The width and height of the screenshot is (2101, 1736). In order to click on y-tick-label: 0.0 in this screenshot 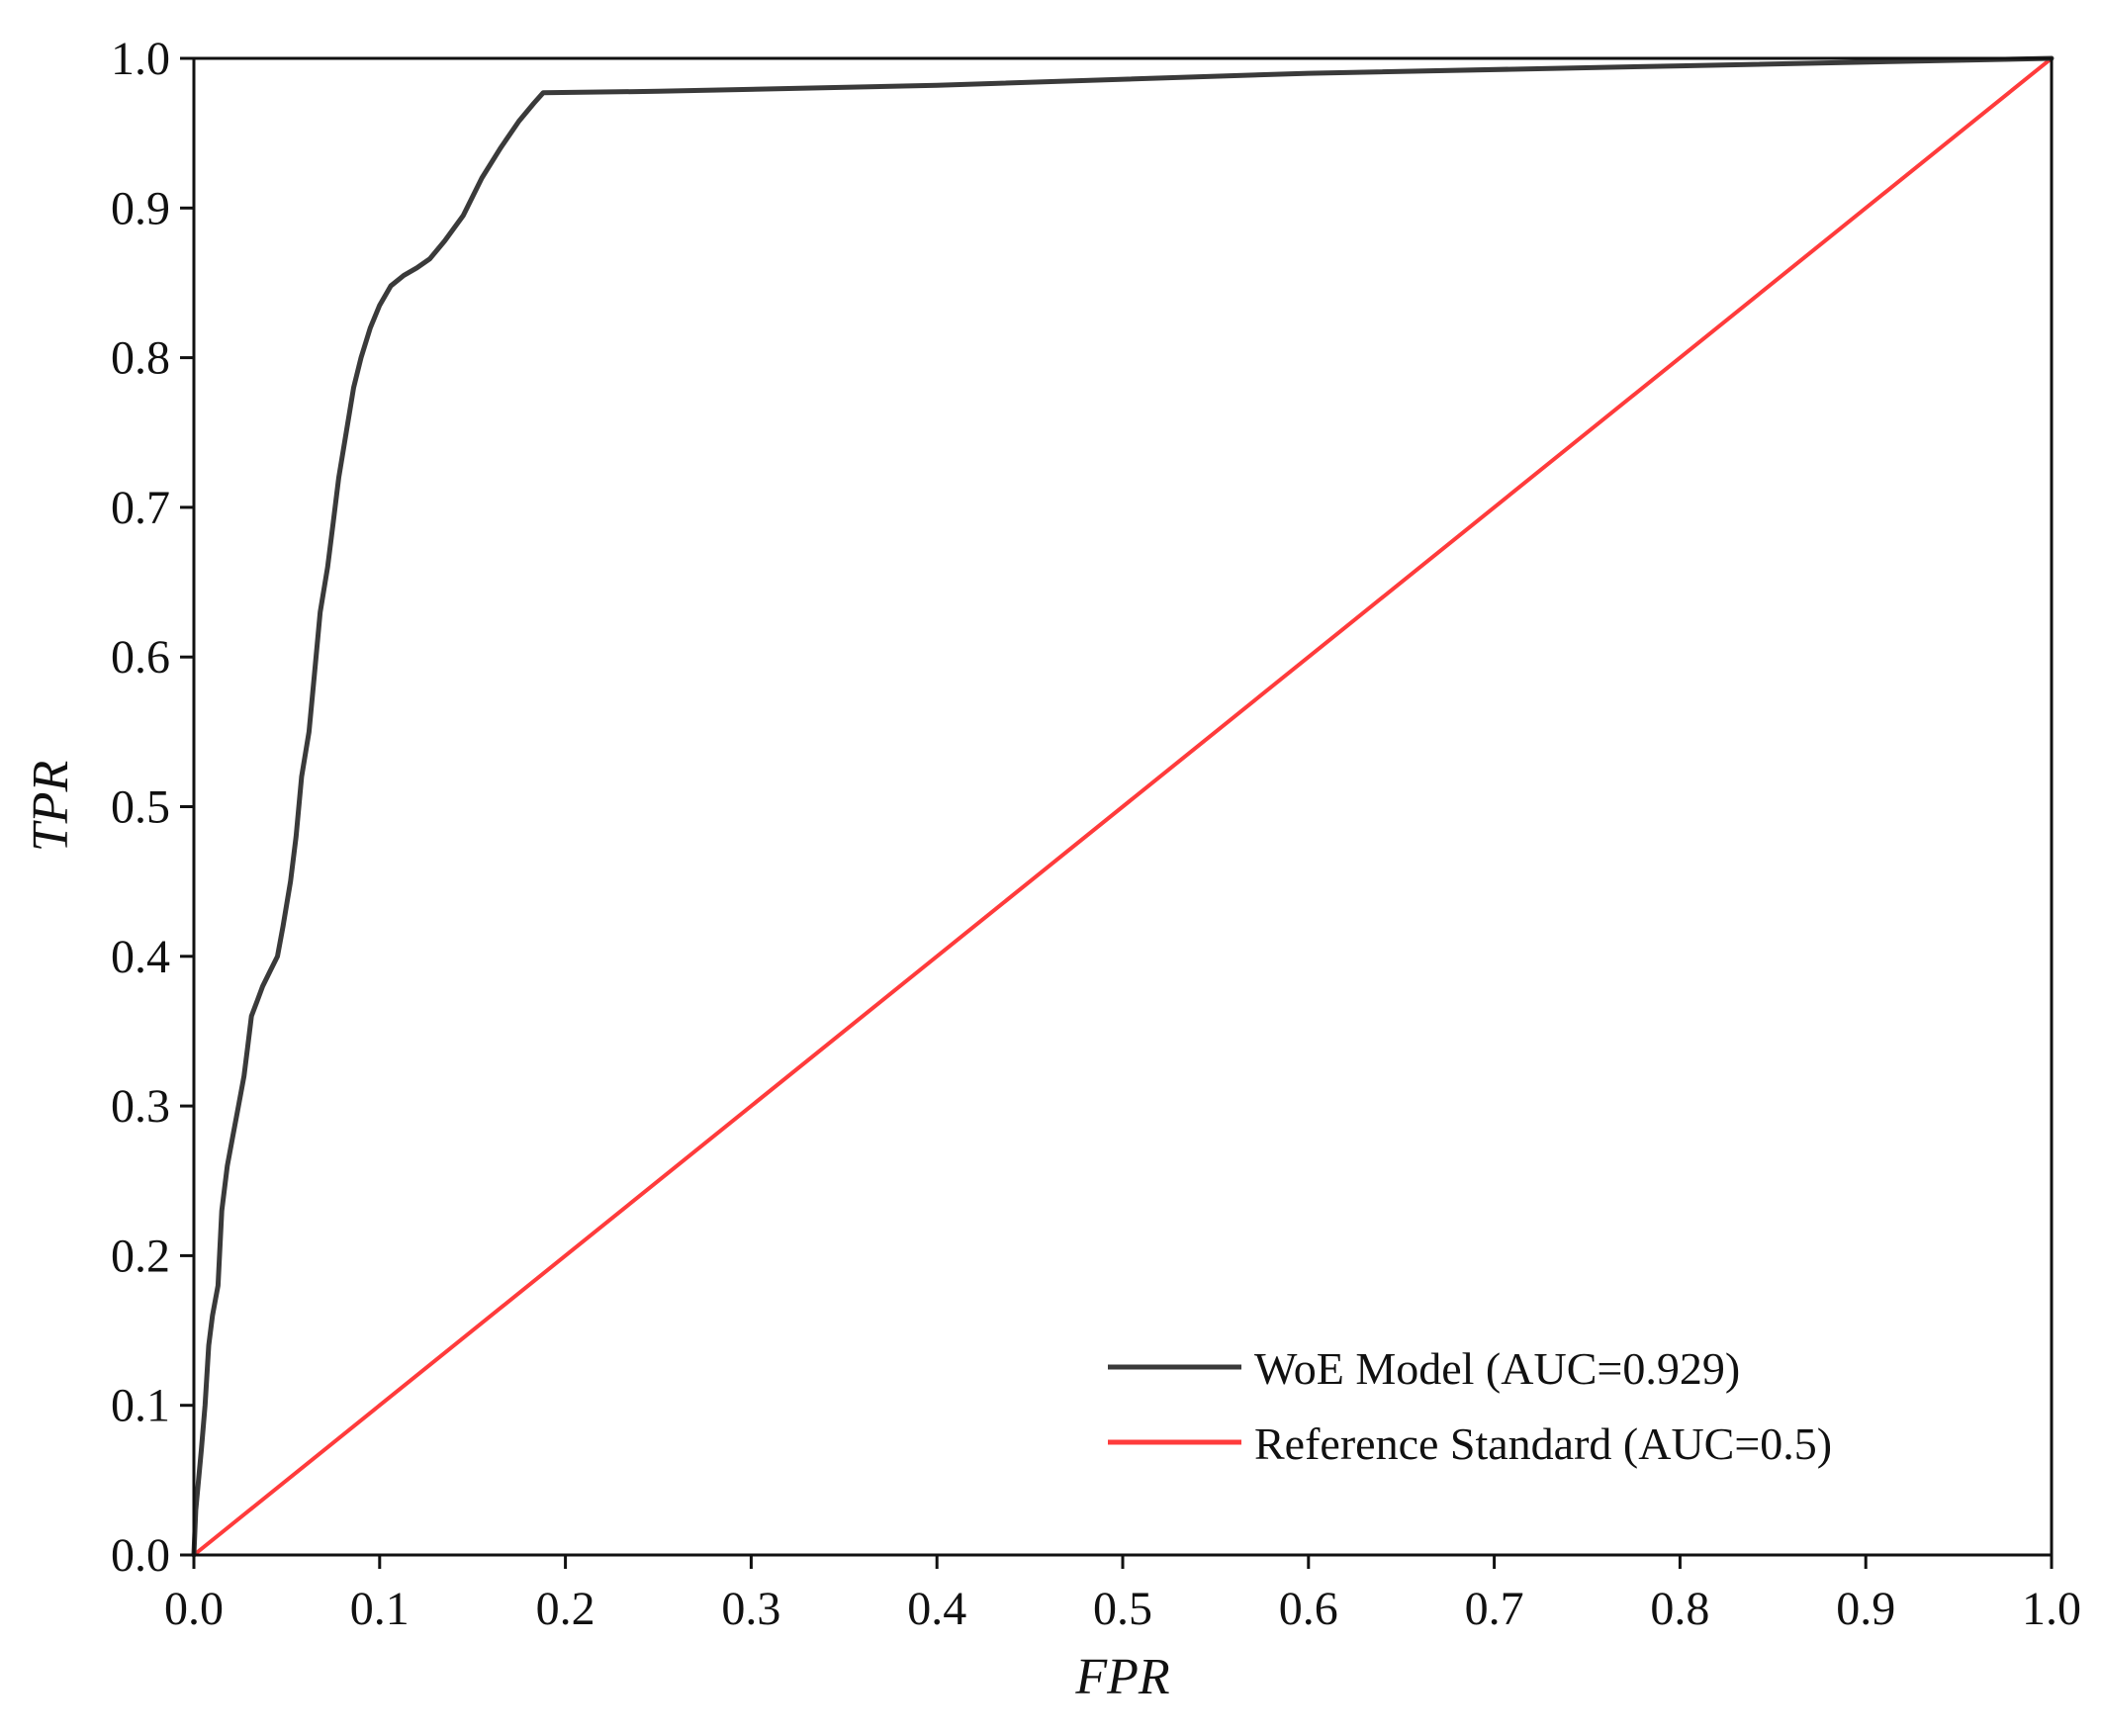, I will do `click(141, 1555)`.